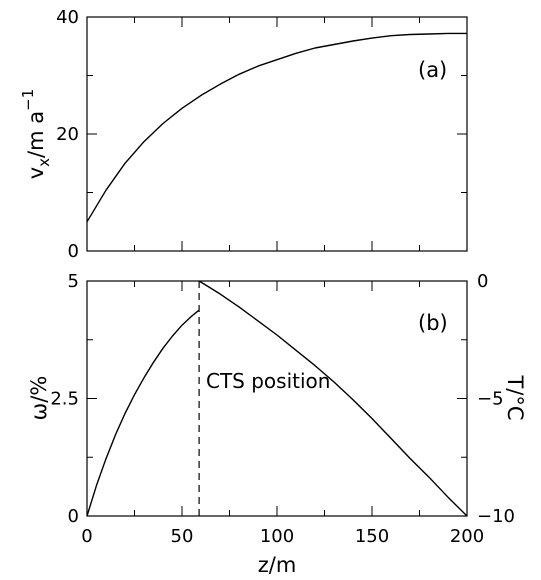 The width and height of the screenshot is (541, 580). What do you see at coordinates (28, 100) in the screenshot?
I see `ylabel-superscript: −1` at bounding box center [28, 100].